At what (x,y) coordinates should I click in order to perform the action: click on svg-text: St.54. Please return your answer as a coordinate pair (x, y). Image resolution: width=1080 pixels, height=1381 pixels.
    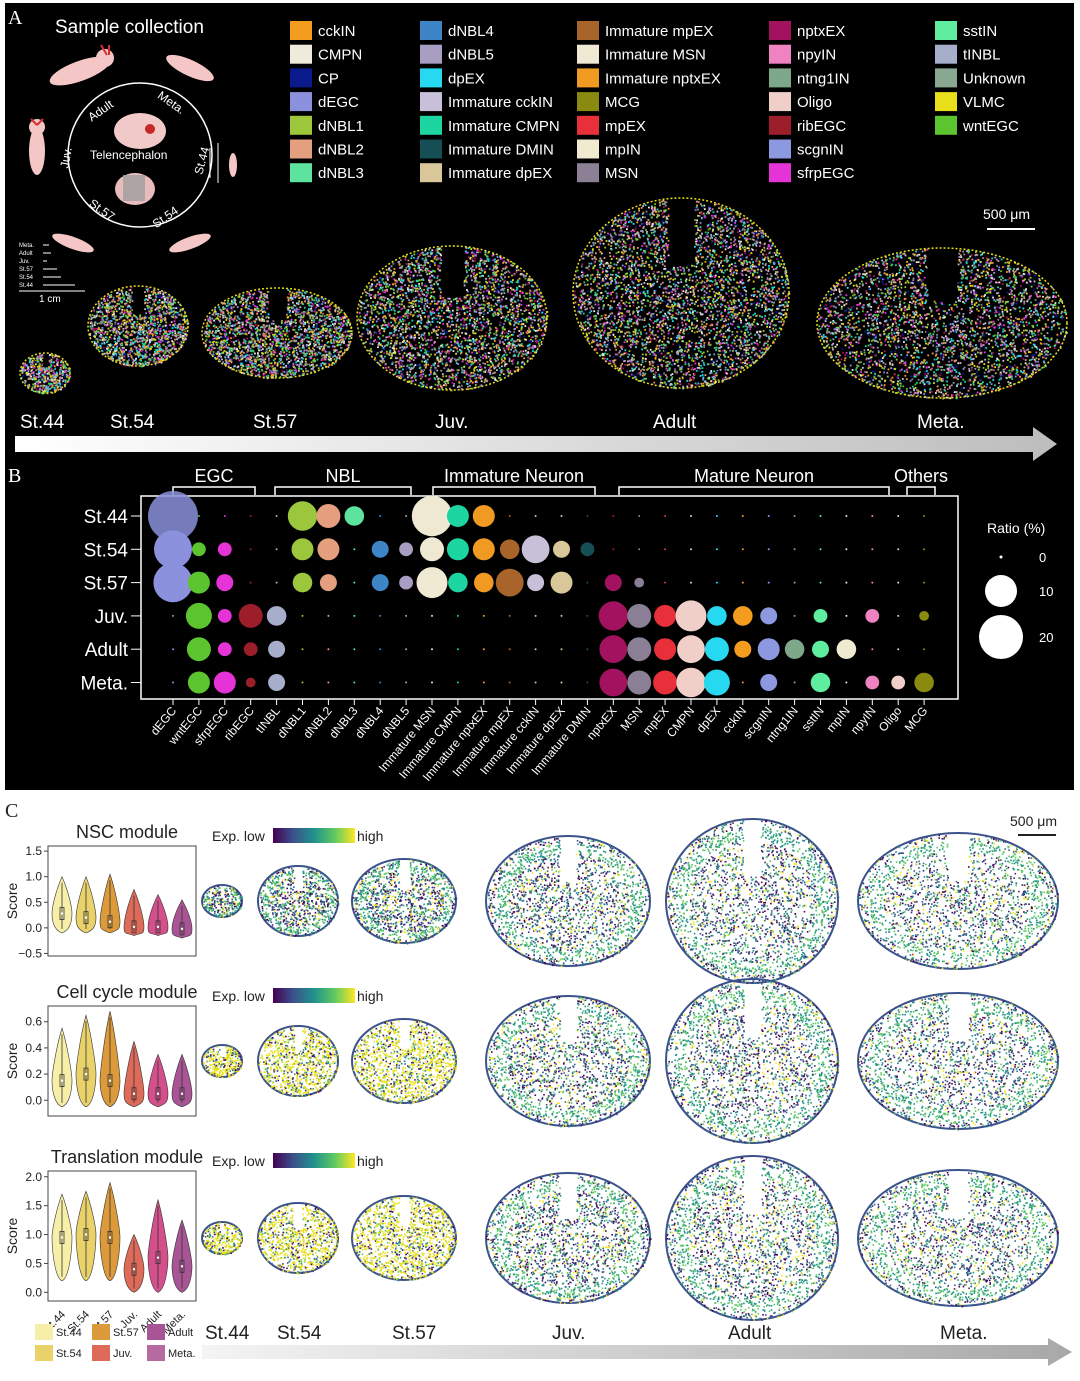
    Looking at the image, I should click on (26, 278).